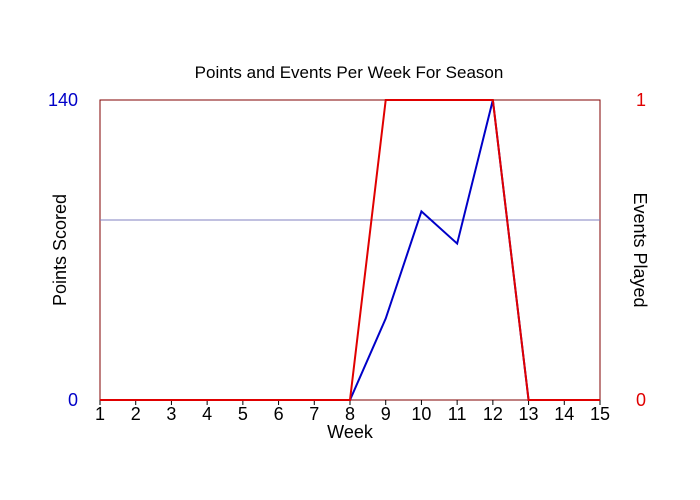 The image size is (700, 500). I want to click on x-axis-label: Week, so click(350, 432).